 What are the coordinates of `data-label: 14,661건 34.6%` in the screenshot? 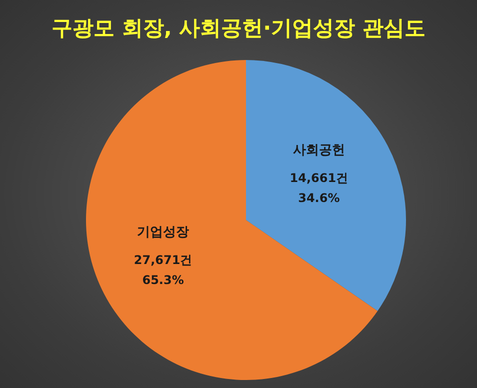 It's located at (319, 188).